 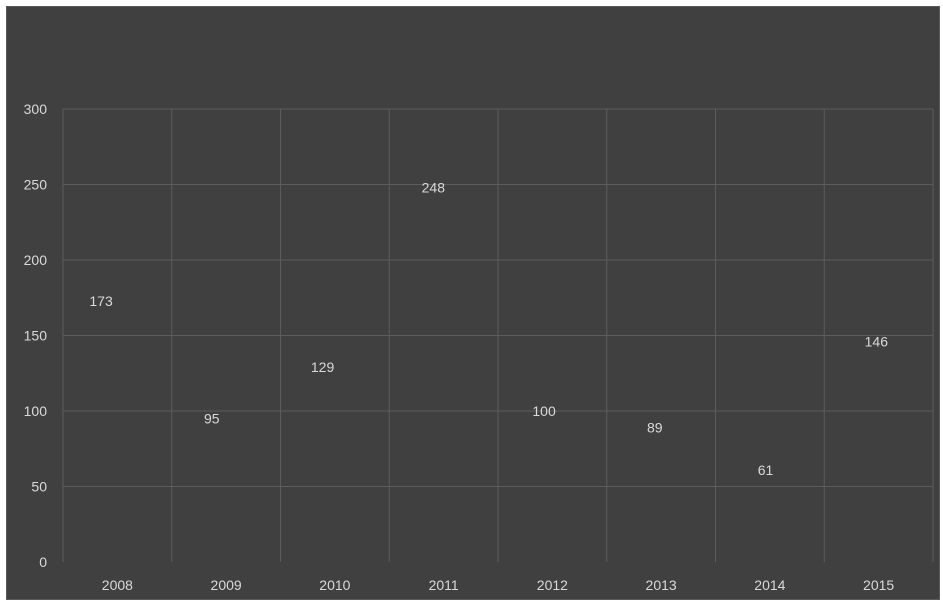 I want to click on data-label: 248, so click(x=434, y=188).